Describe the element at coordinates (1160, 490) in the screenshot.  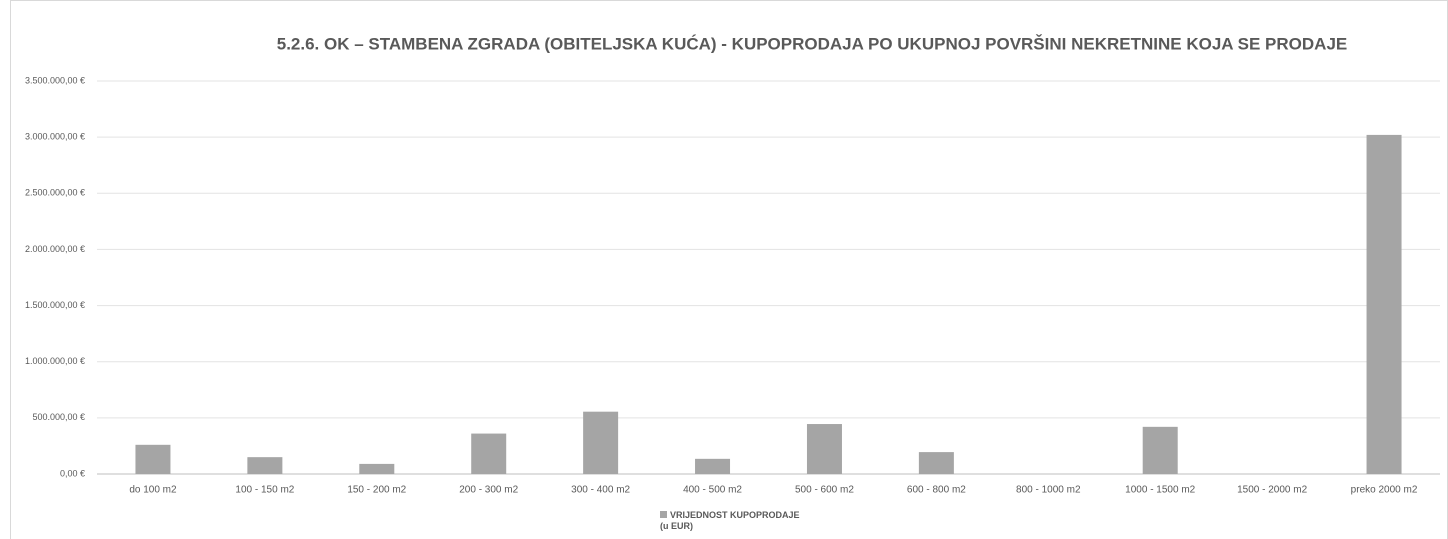
I see `x-tick-label: 1000 - 1500 m2` at that location.